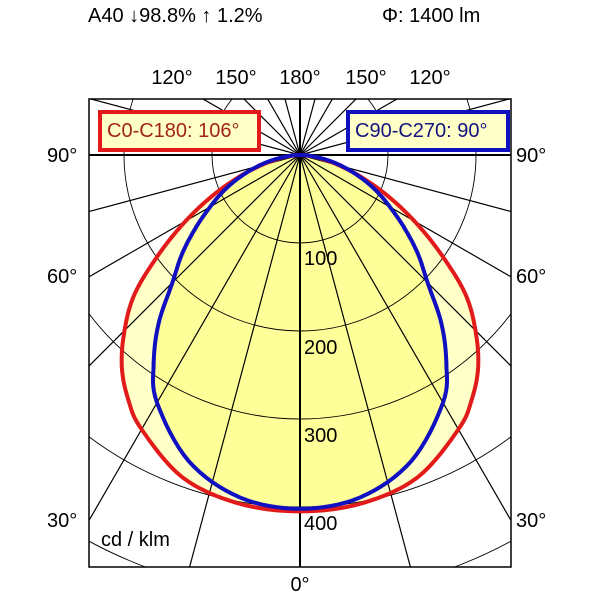  Describe the element at coordinates (62, 277) in the screenshot. I see `left-angle-label: 60°` at that location.